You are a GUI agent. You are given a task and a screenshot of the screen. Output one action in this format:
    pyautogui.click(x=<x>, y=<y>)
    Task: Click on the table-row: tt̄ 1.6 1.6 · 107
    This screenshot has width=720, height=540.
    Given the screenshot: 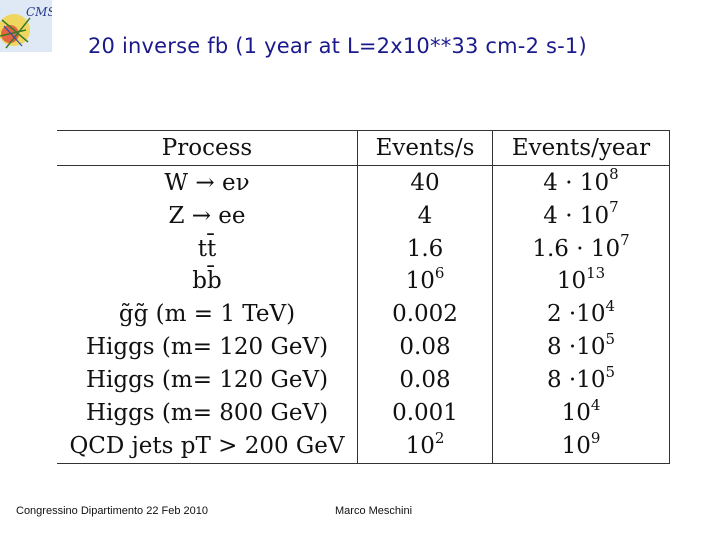 What is the action you would take?
    pyautogui.click(x=363, y=248)
    